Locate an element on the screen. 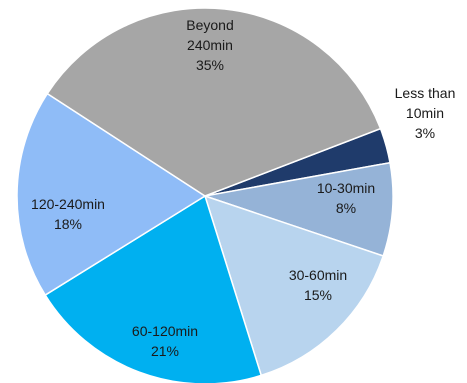  slice-label-4: 120-240min 18% is located at coordinates (68, 214).